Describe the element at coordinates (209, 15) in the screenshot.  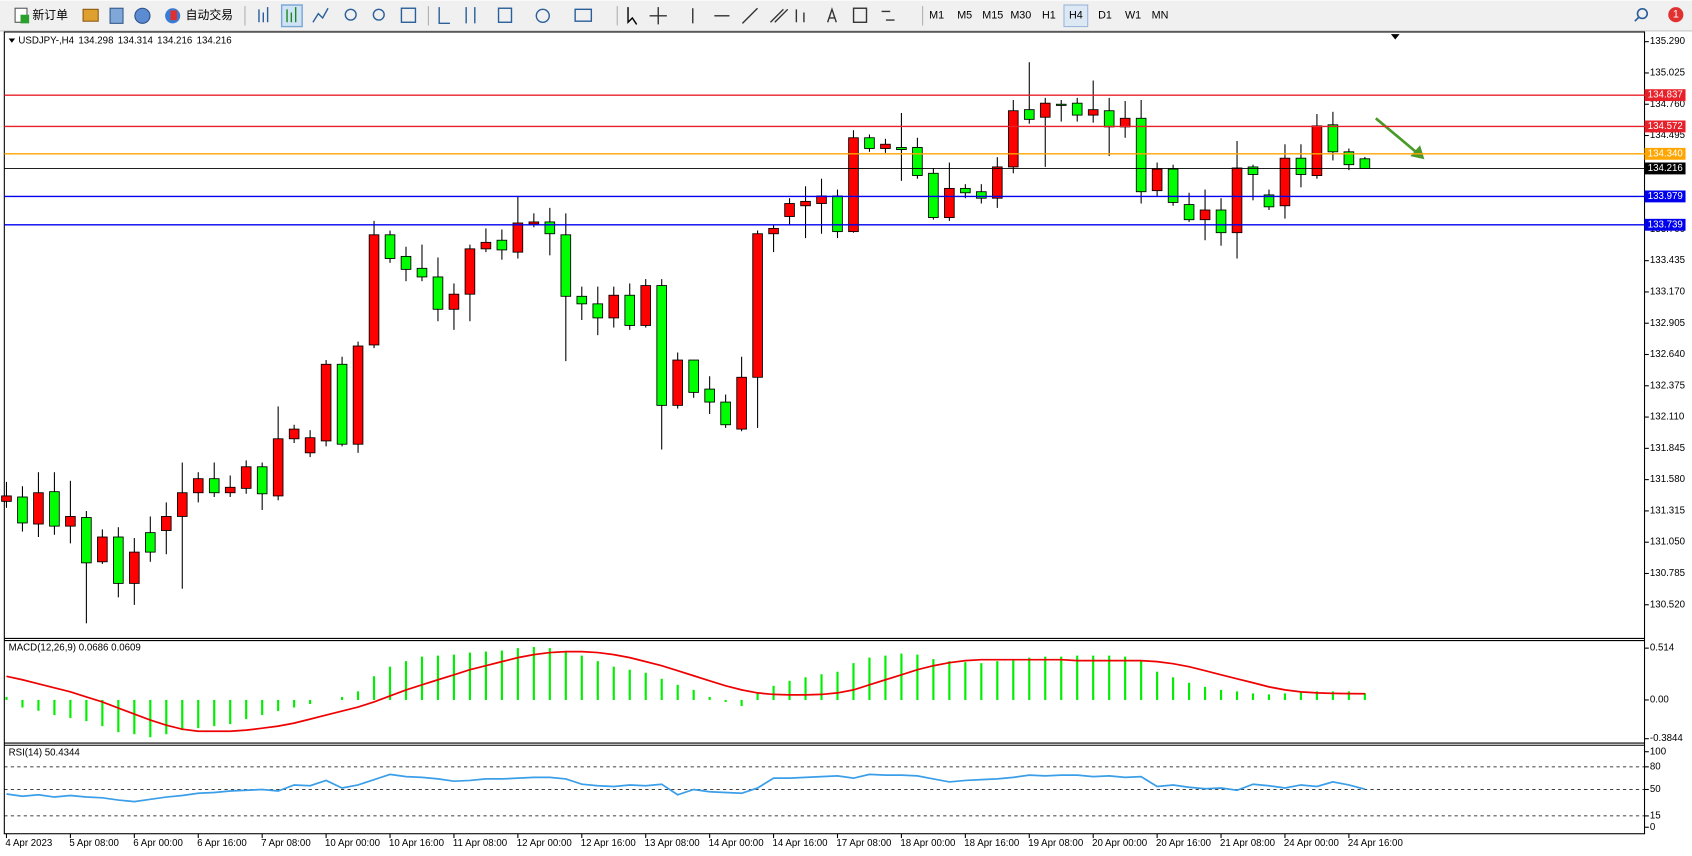
I see `button-label: 自动交易` at that location.